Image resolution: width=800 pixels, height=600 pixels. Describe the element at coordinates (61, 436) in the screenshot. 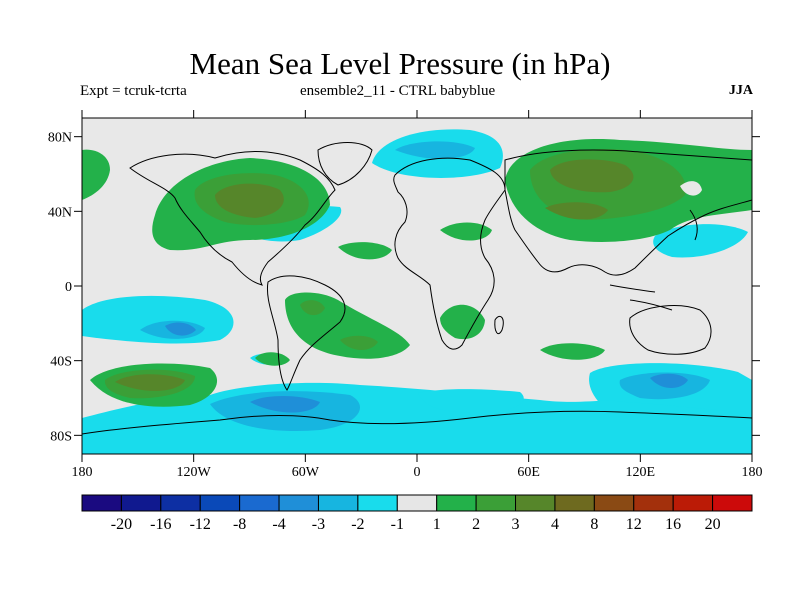

I see `lat-tick-label: 80S` at that location.